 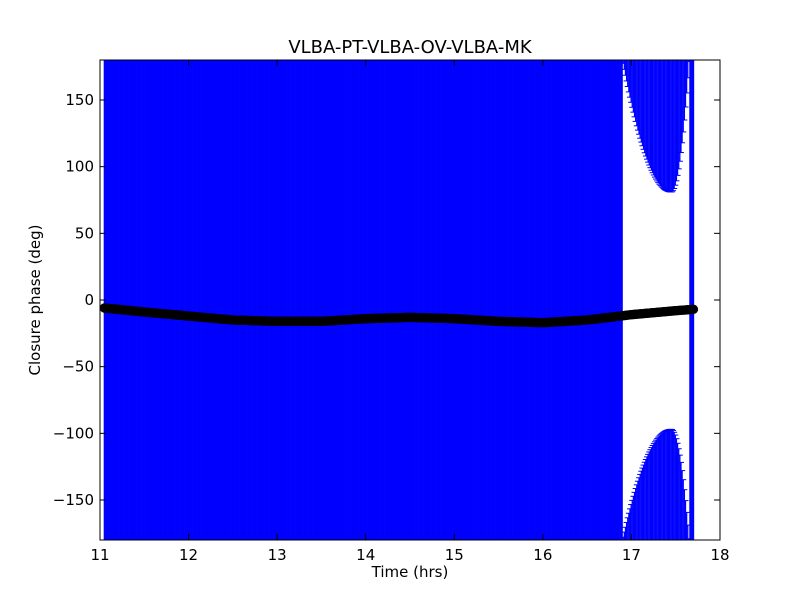 What do you see at coordinates (78, 367) in the screenshot?
I see `y-tick-label: −50` at bounding box center [78, 367].